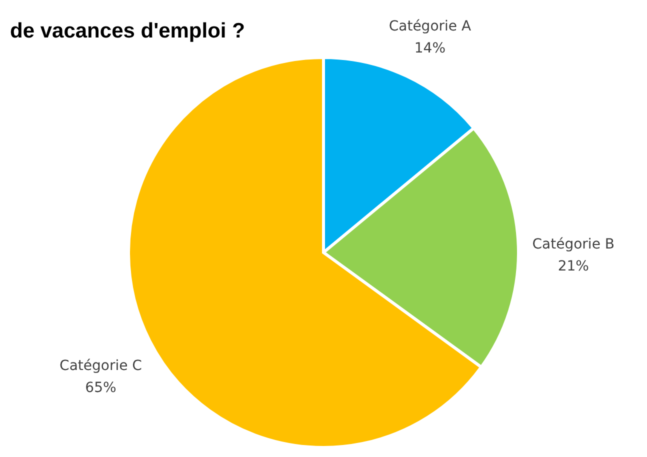 The image size is (647, 457). I want to click on slice-label: Catégorie B, so click(573, 244).